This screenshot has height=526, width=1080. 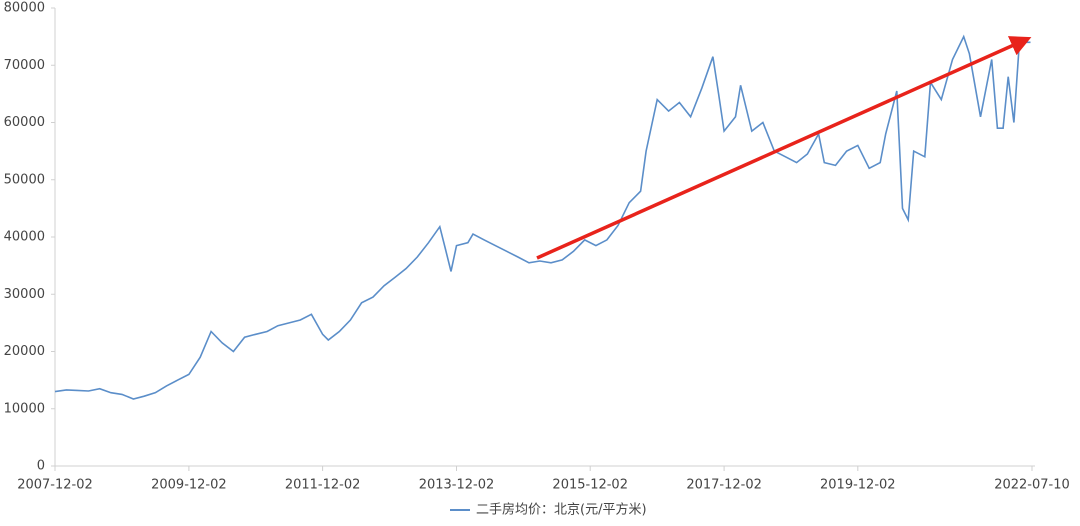 What do you see at coordinates (189, 485) in the screenshot?
I see `x-tick-label: 2009-12-02` at bounding box center [189, 485].